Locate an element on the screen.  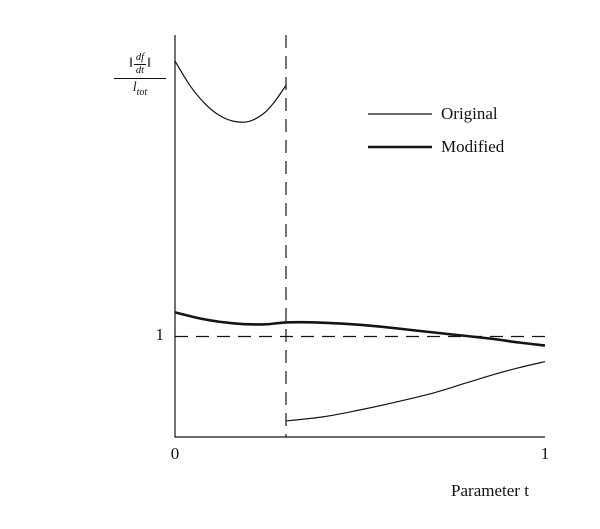
denom-subscript: tot is located at coordinates (142, 92).